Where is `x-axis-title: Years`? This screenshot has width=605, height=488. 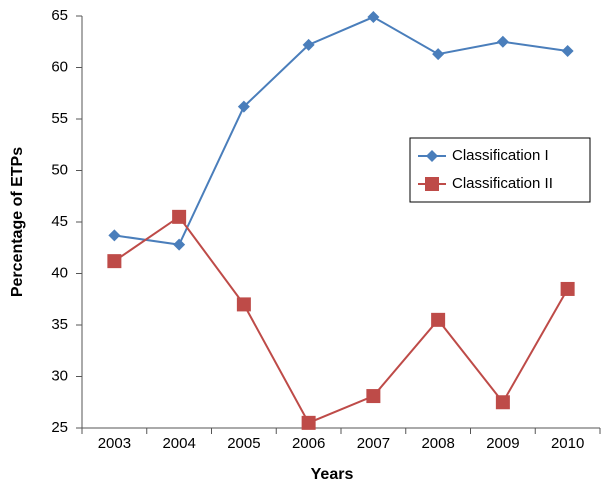 x-axis-title: Years is located at coordinates (332, 474).